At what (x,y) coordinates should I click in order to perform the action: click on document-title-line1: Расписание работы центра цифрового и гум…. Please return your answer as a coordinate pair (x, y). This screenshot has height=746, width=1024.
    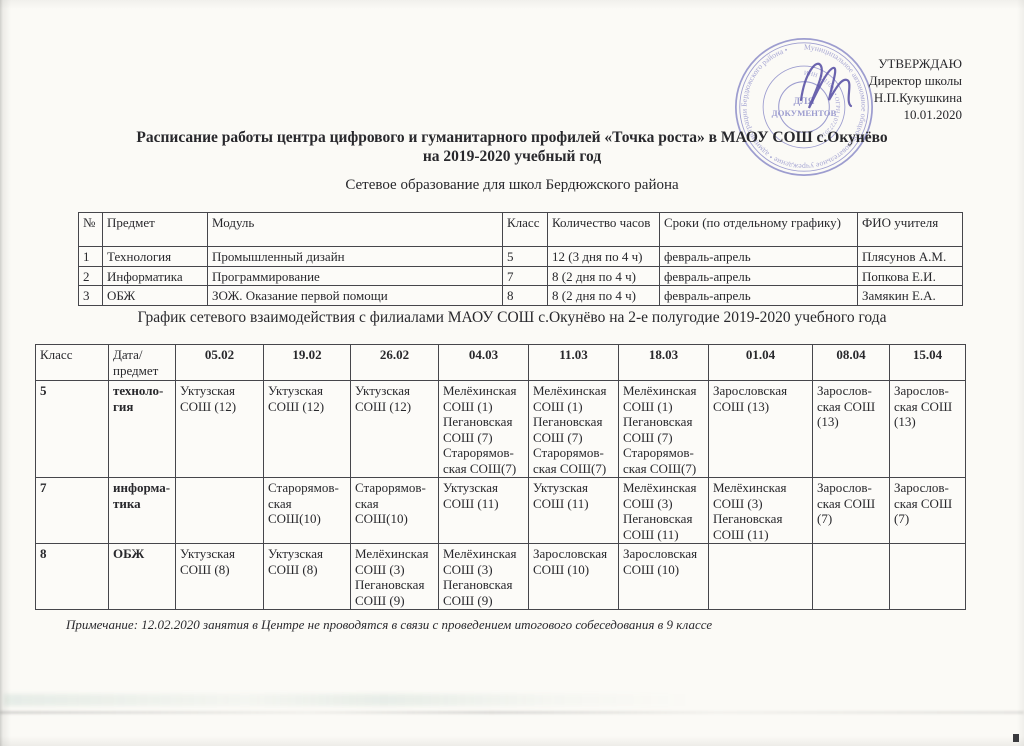
    Looking at the image, I should click on (512, 137).